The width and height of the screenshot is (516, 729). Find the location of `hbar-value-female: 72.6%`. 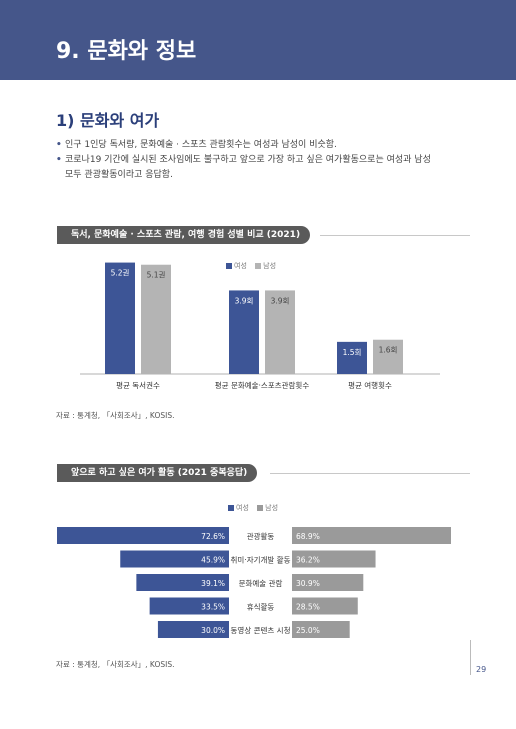

hbar-value-female: 72.6% is located at coordinates (213, 536).